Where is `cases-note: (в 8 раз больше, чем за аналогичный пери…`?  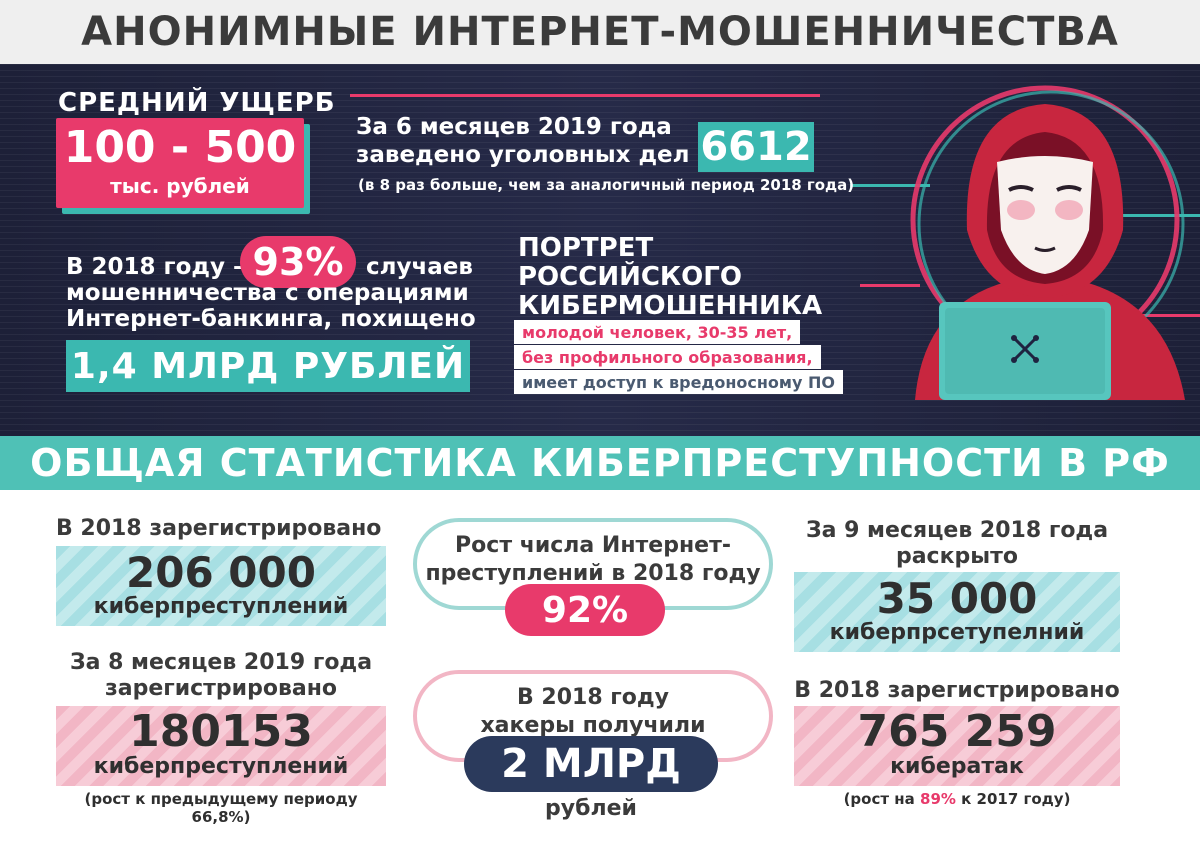 cases-note: (в 8 раз больше, чем за аналогичный пери… is located at coordinates (606, 185).